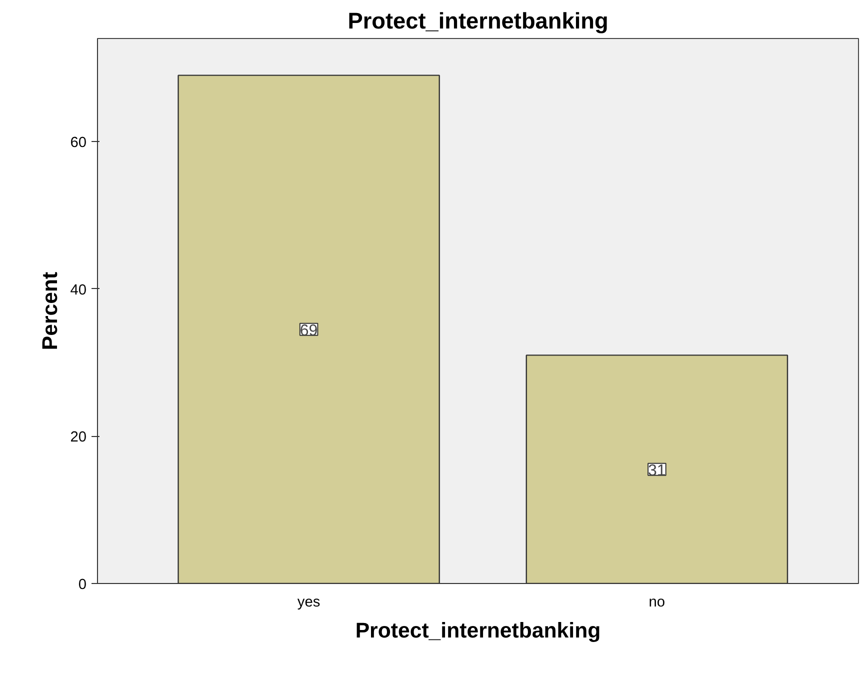  I want to click on y-tick-label: 60, so click(78, 143).